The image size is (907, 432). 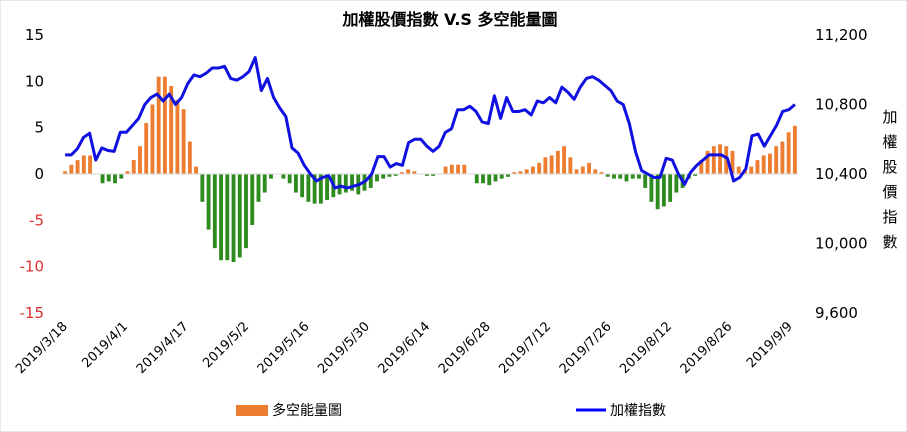 I want to click on legend-bar-swatch, so click(x=252, y=410).